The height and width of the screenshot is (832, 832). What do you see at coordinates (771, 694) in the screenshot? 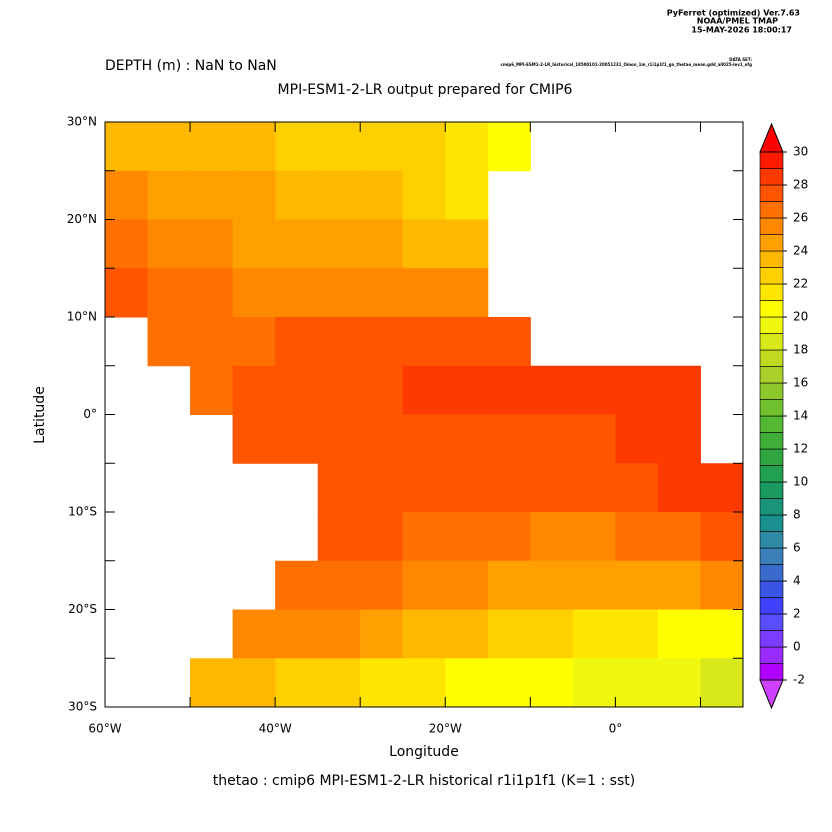
I see `colorbar-under` at bounding box center [771, 694].